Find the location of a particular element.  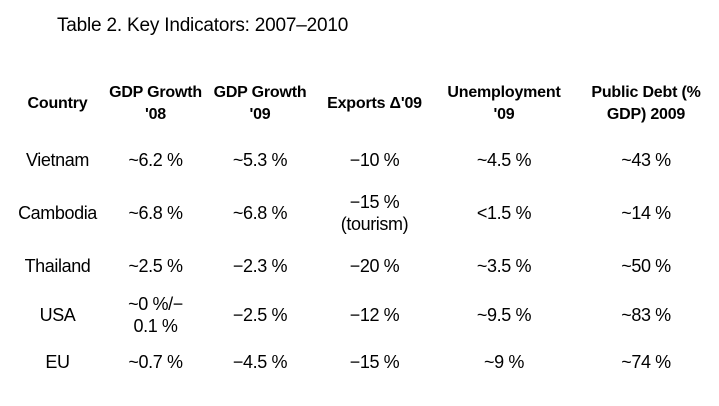

country-cell: EU is located at coordinates (57, 362).